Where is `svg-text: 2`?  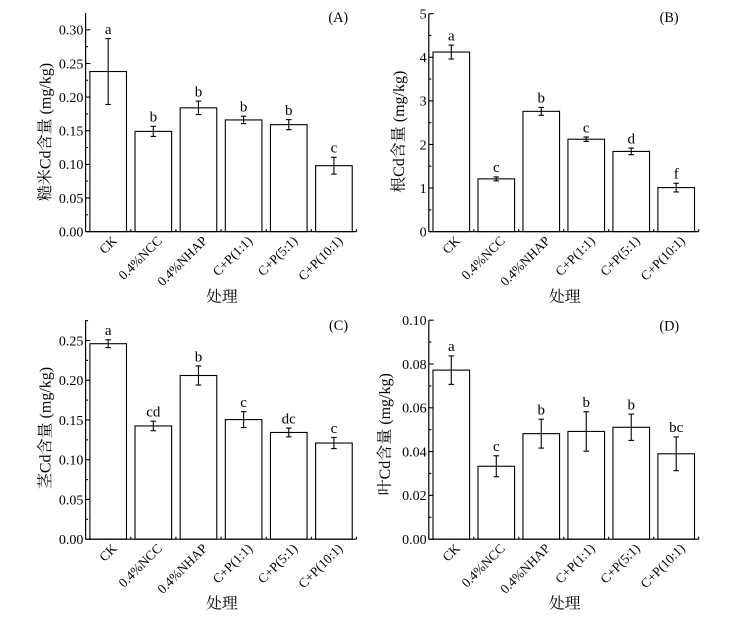
svg-text: 2 is located at coordinates (423, 145).